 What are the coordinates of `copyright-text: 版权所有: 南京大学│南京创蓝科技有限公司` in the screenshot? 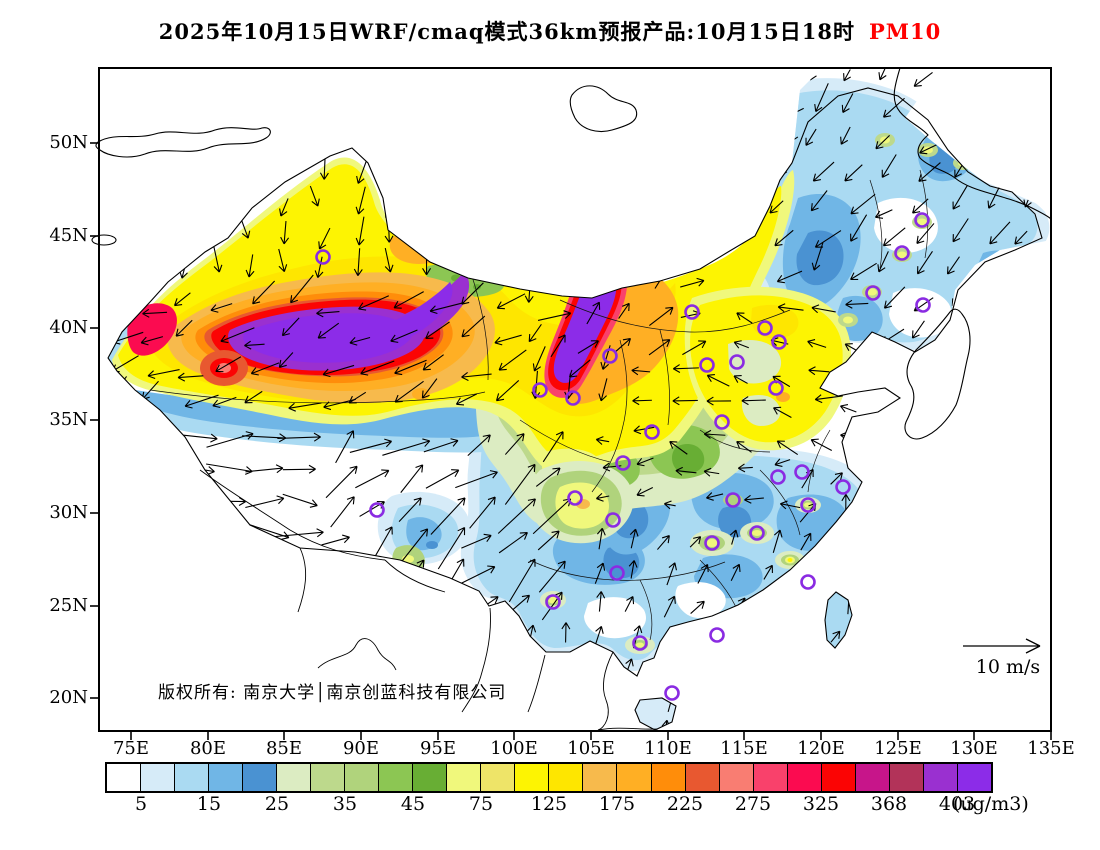 It's located at (332, 693).